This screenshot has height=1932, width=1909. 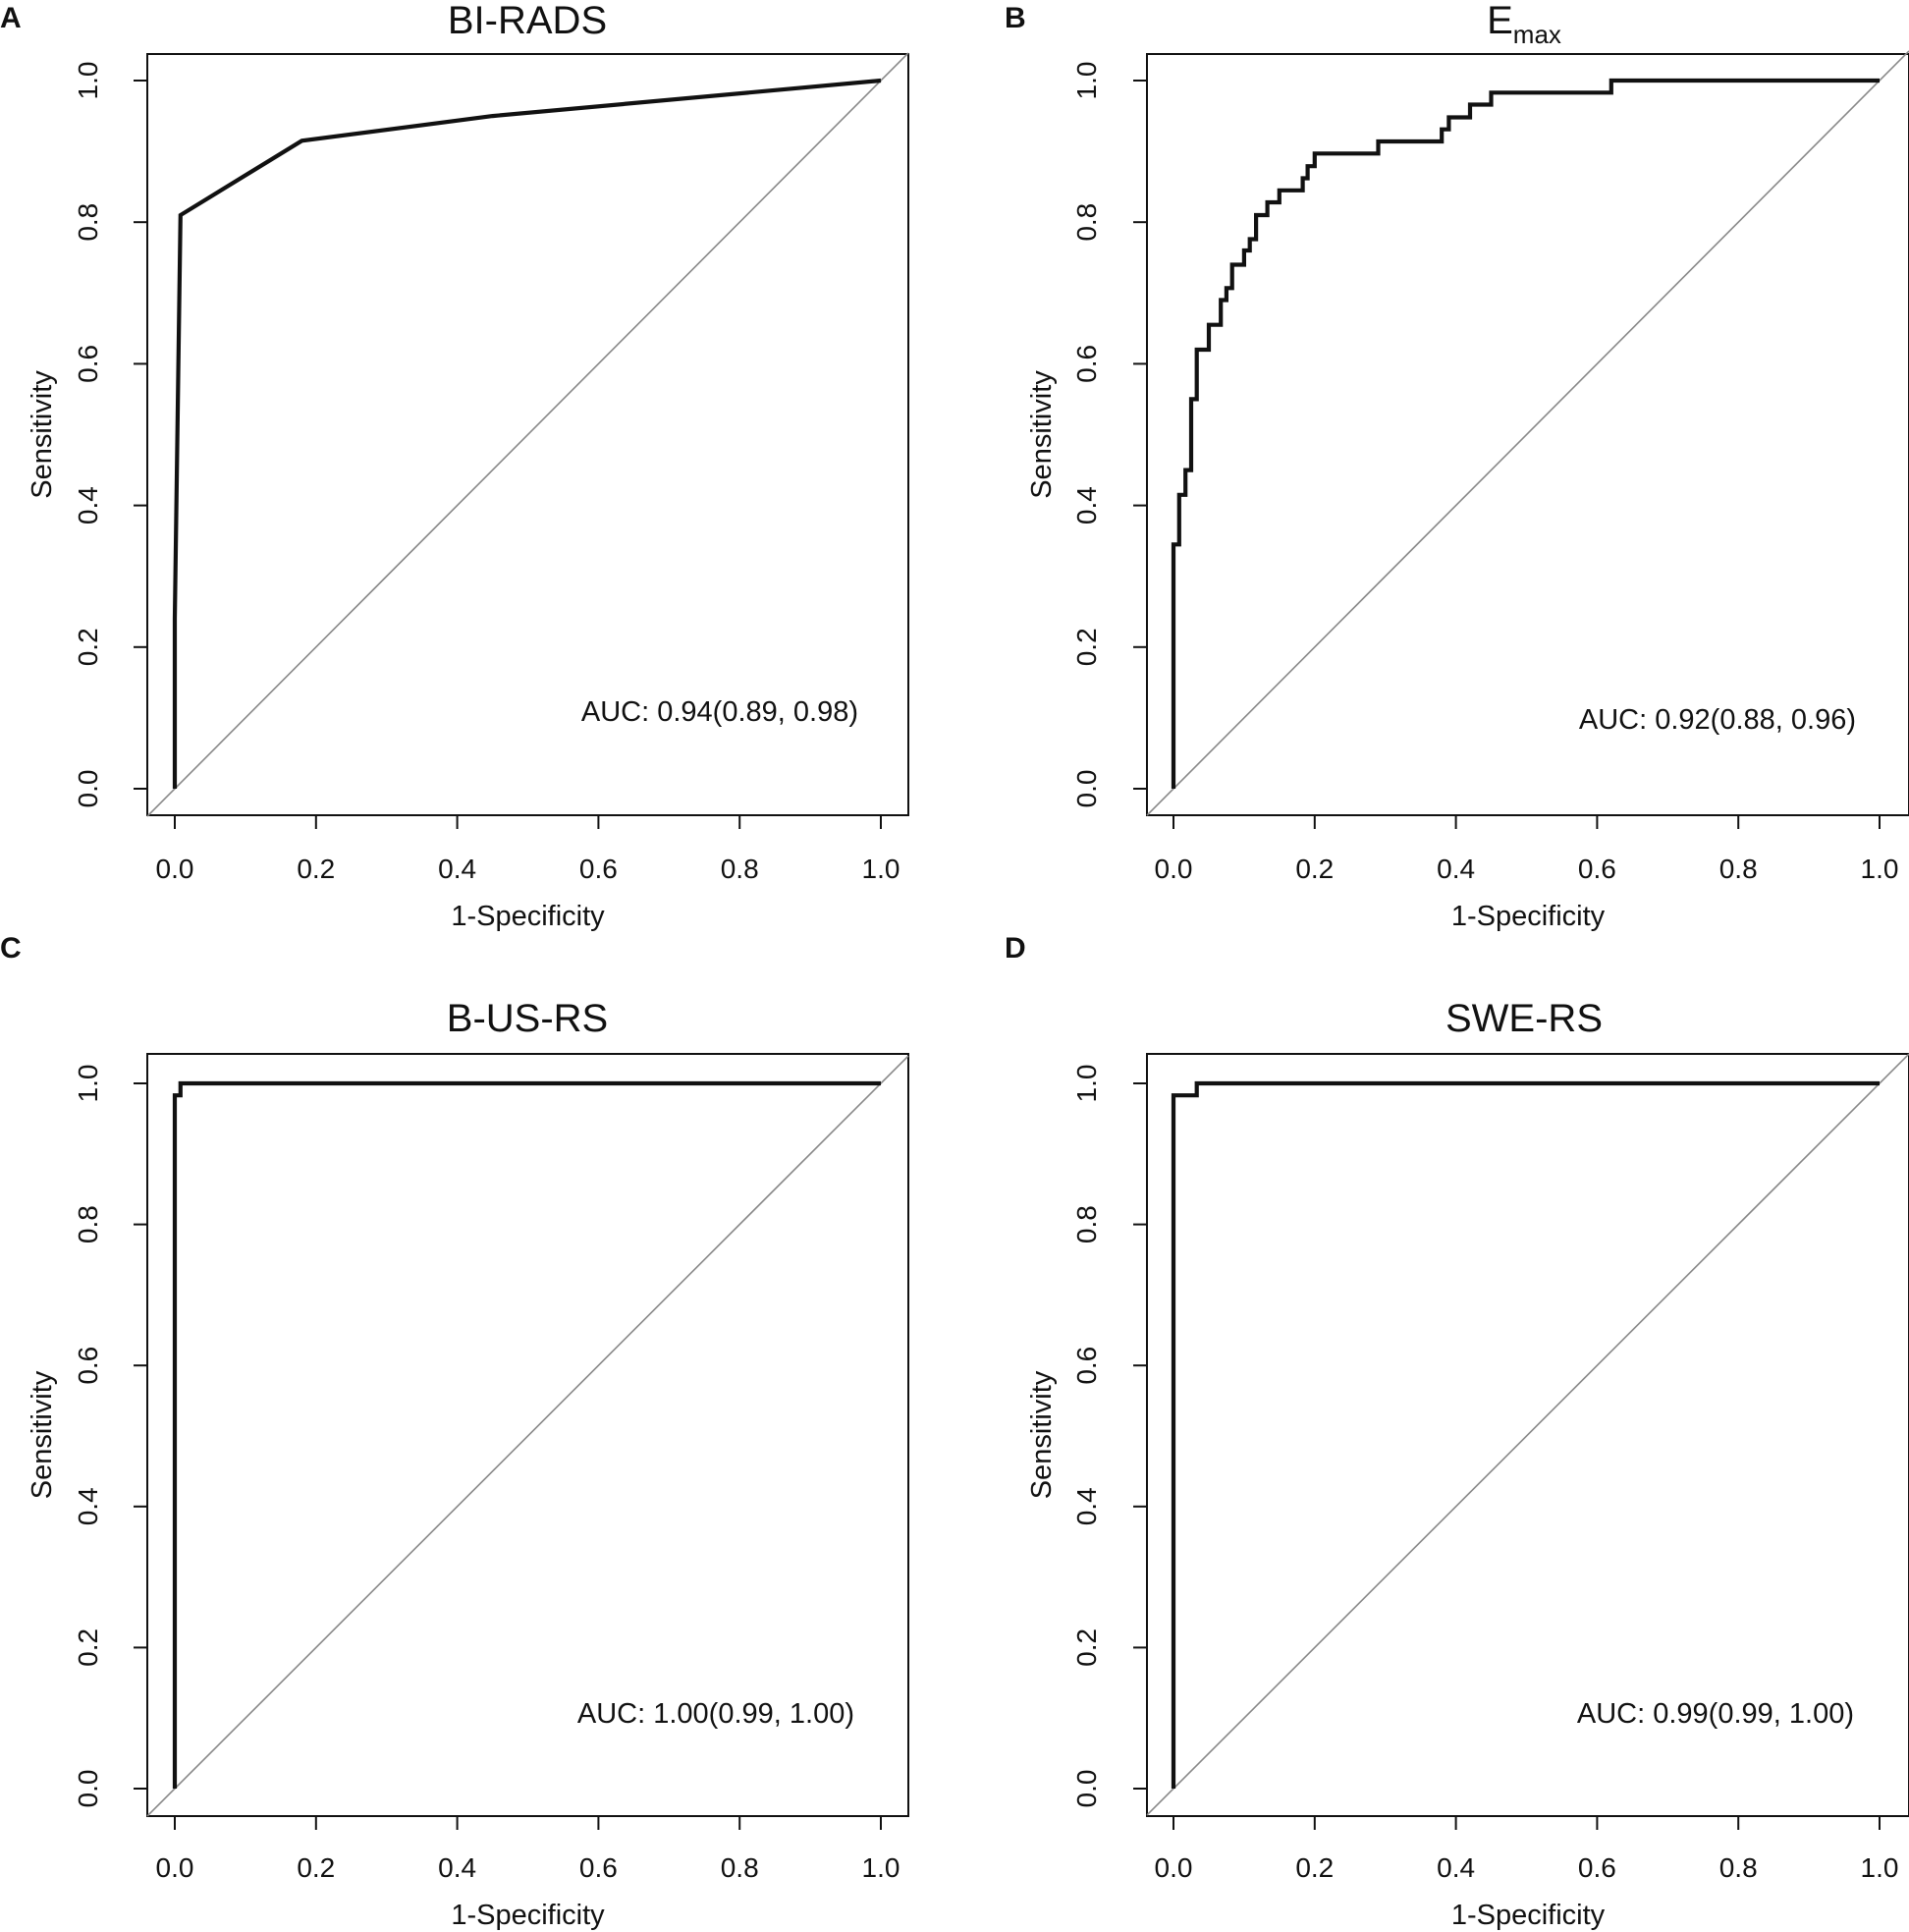 I want to click on chart-title: Emax, so click(x=1524, y=25).